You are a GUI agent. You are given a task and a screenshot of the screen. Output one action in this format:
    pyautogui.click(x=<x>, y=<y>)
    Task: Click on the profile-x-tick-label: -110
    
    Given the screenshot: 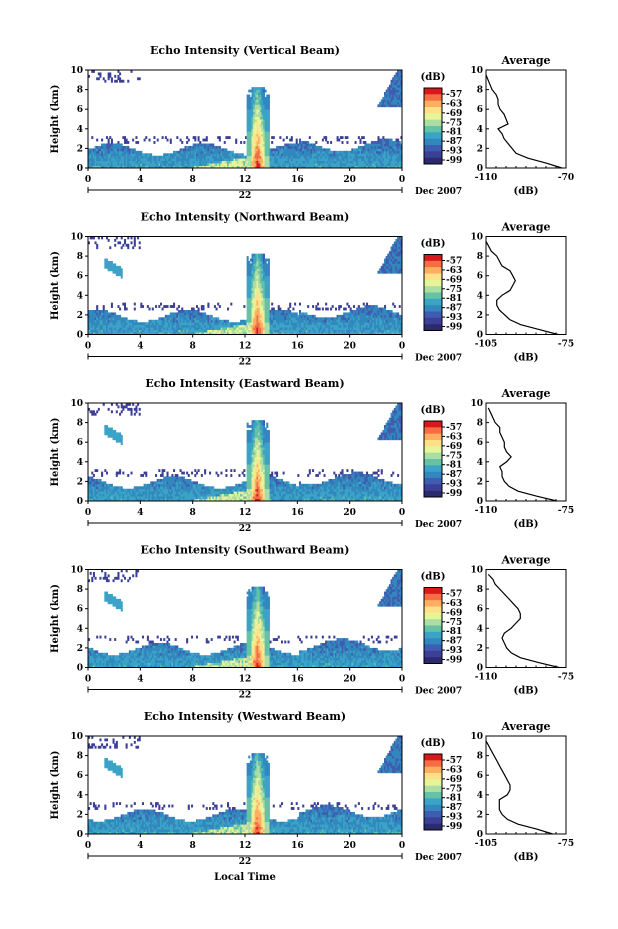 What is the action you would take?
    pyautogui.click(x=486, y=178)
    